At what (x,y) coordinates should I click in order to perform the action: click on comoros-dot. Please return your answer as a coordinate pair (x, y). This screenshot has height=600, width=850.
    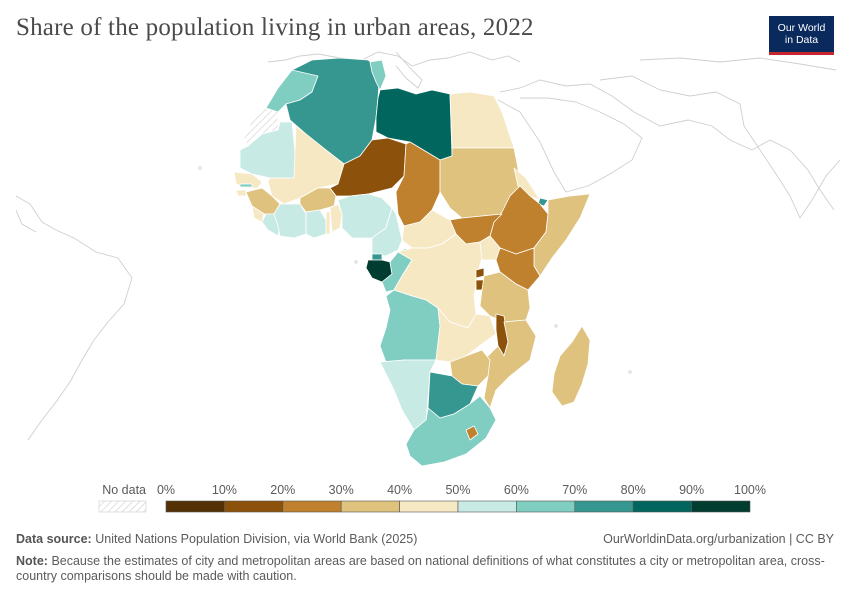
    Looking at the image, I should click on (556, 326).